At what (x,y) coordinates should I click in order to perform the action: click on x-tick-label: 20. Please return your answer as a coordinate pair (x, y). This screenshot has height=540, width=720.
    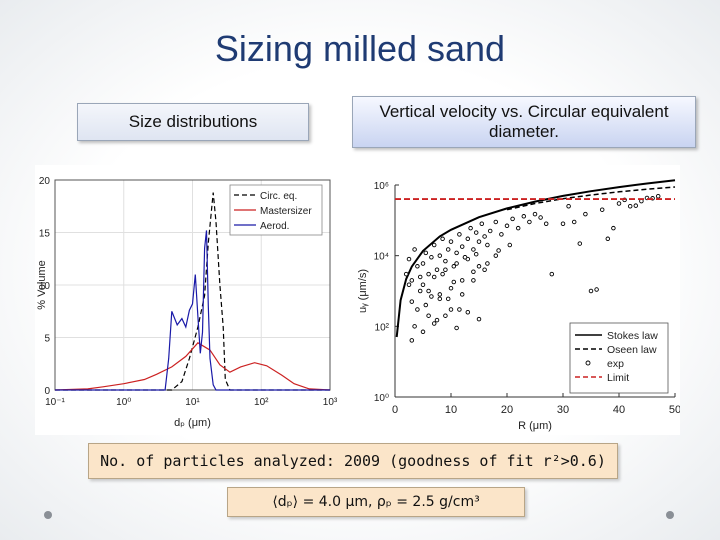
    Looking at the image, I should click on (507, 410).